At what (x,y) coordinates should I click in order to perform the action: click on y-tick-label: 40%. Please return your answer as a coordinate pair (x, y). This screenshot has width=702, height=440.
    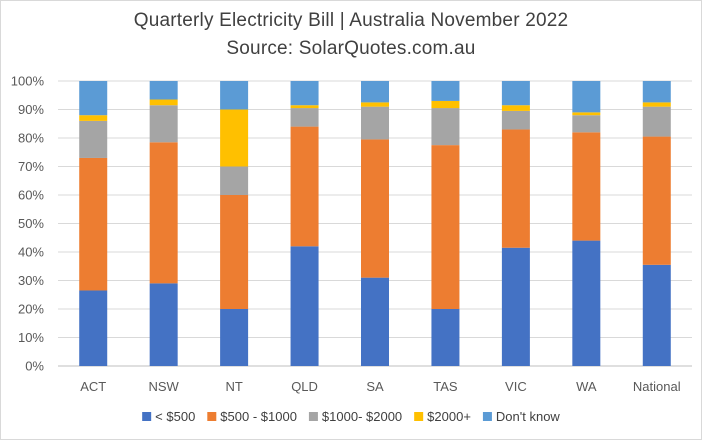
    Looking at the image, I should click on (31, 252).